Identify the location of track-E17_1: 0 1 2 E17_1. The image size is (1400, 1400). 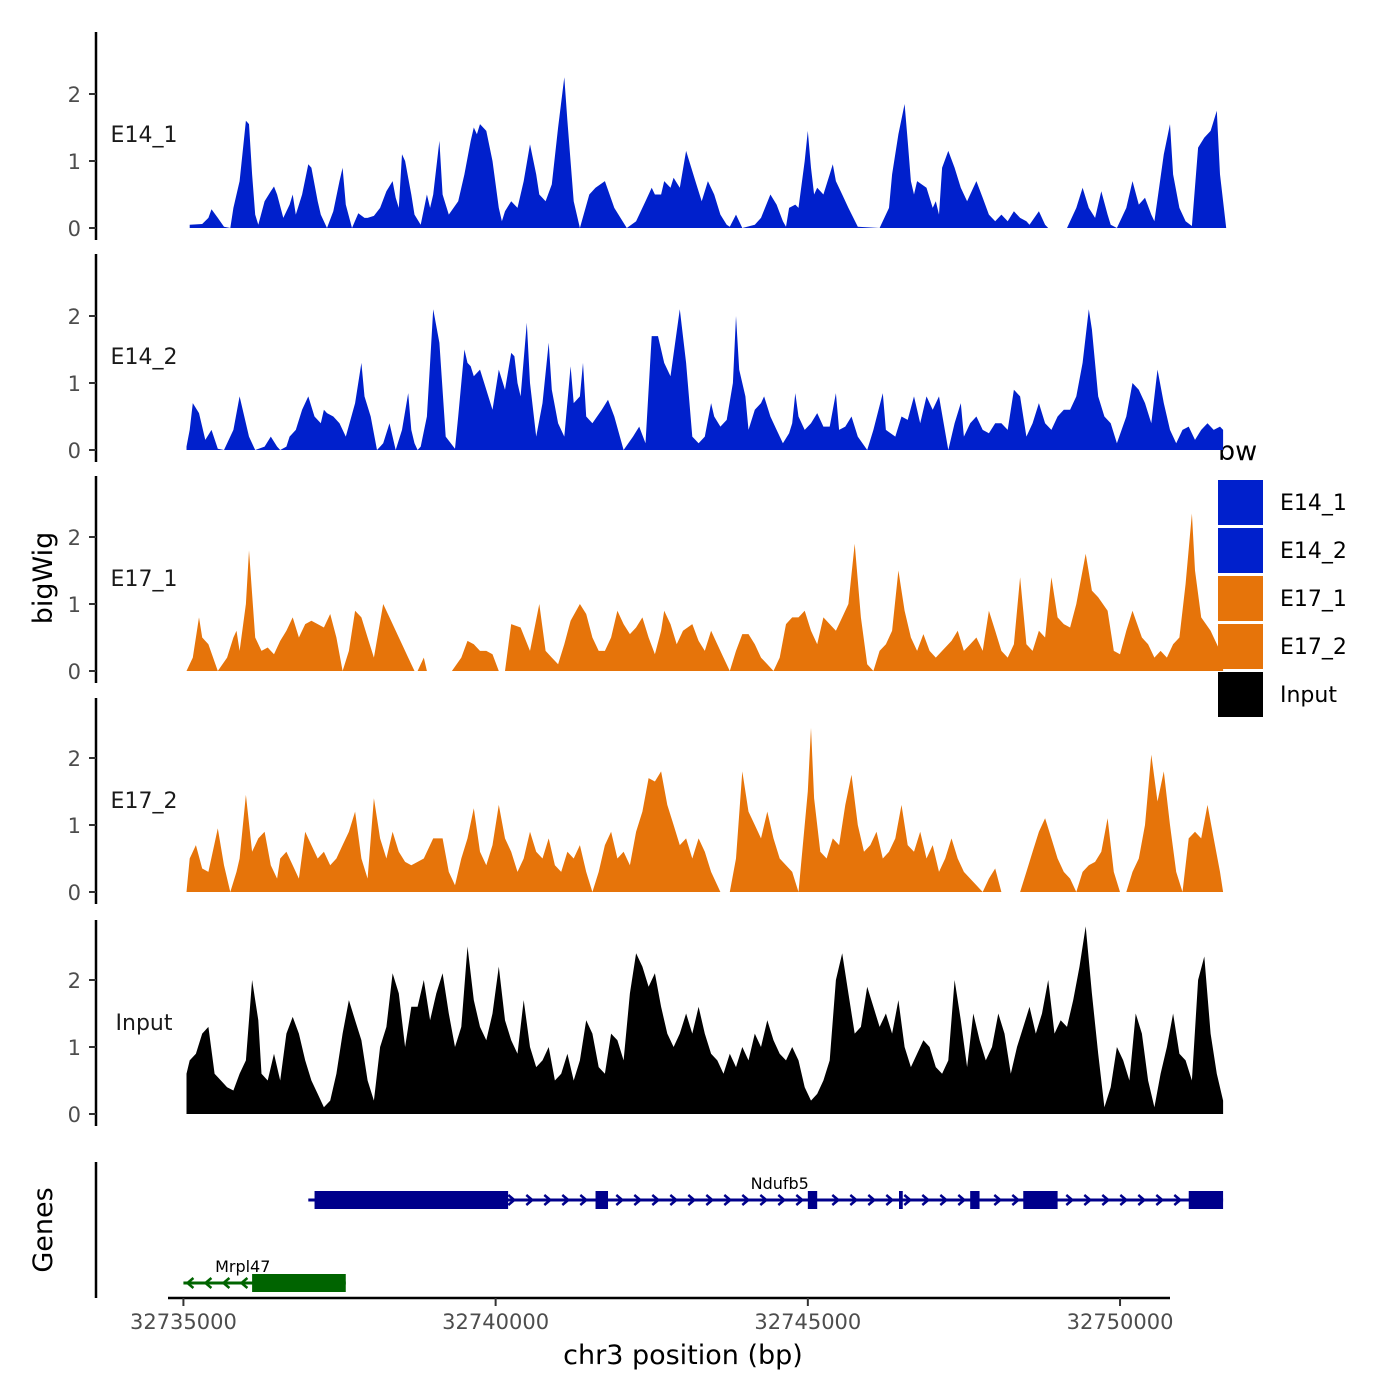
(646, 580).